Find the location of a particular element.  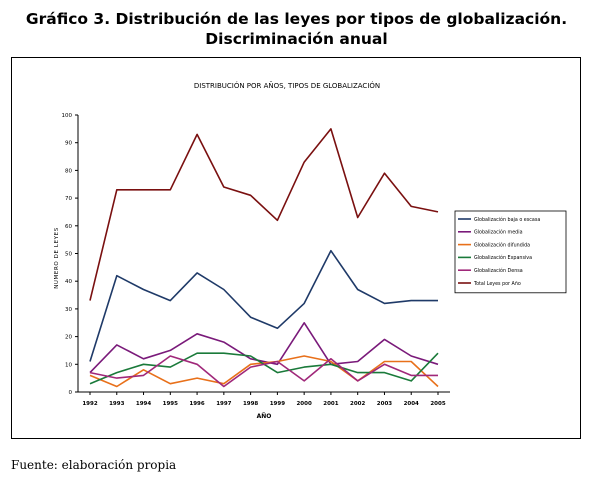

y-tick-label: 90 is located at coordinates (68, 144).